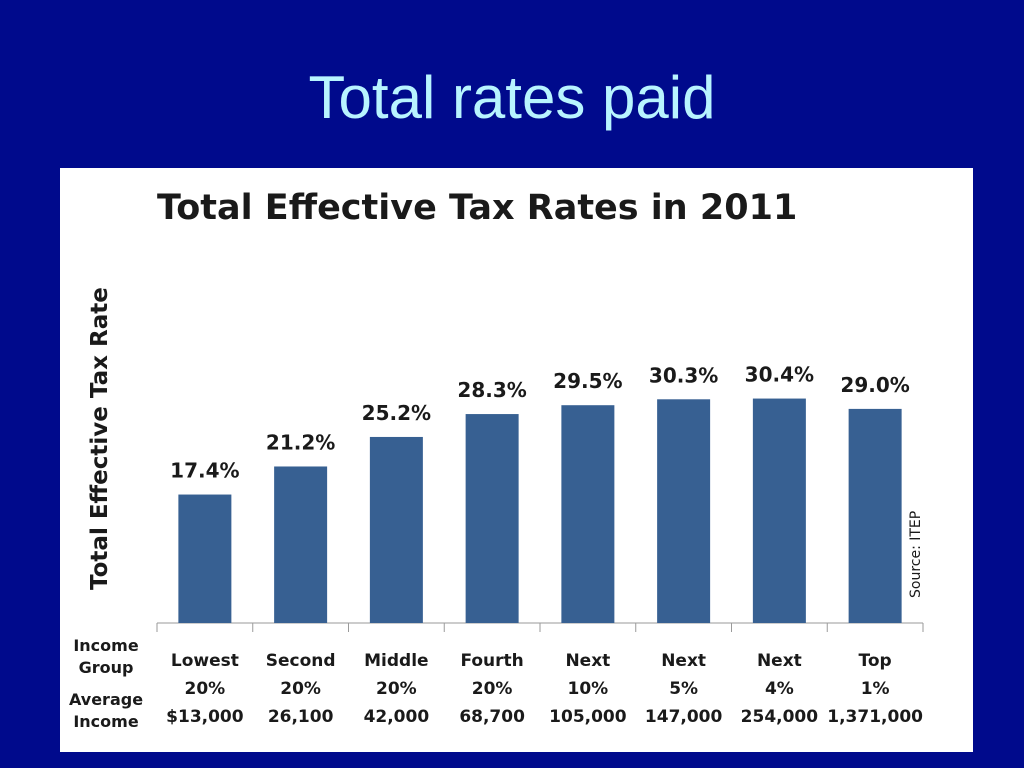  What do you see at coordinates (396, 661) in the screenshot?
I see `category-label: Middle` at bounding box center [396, 661].